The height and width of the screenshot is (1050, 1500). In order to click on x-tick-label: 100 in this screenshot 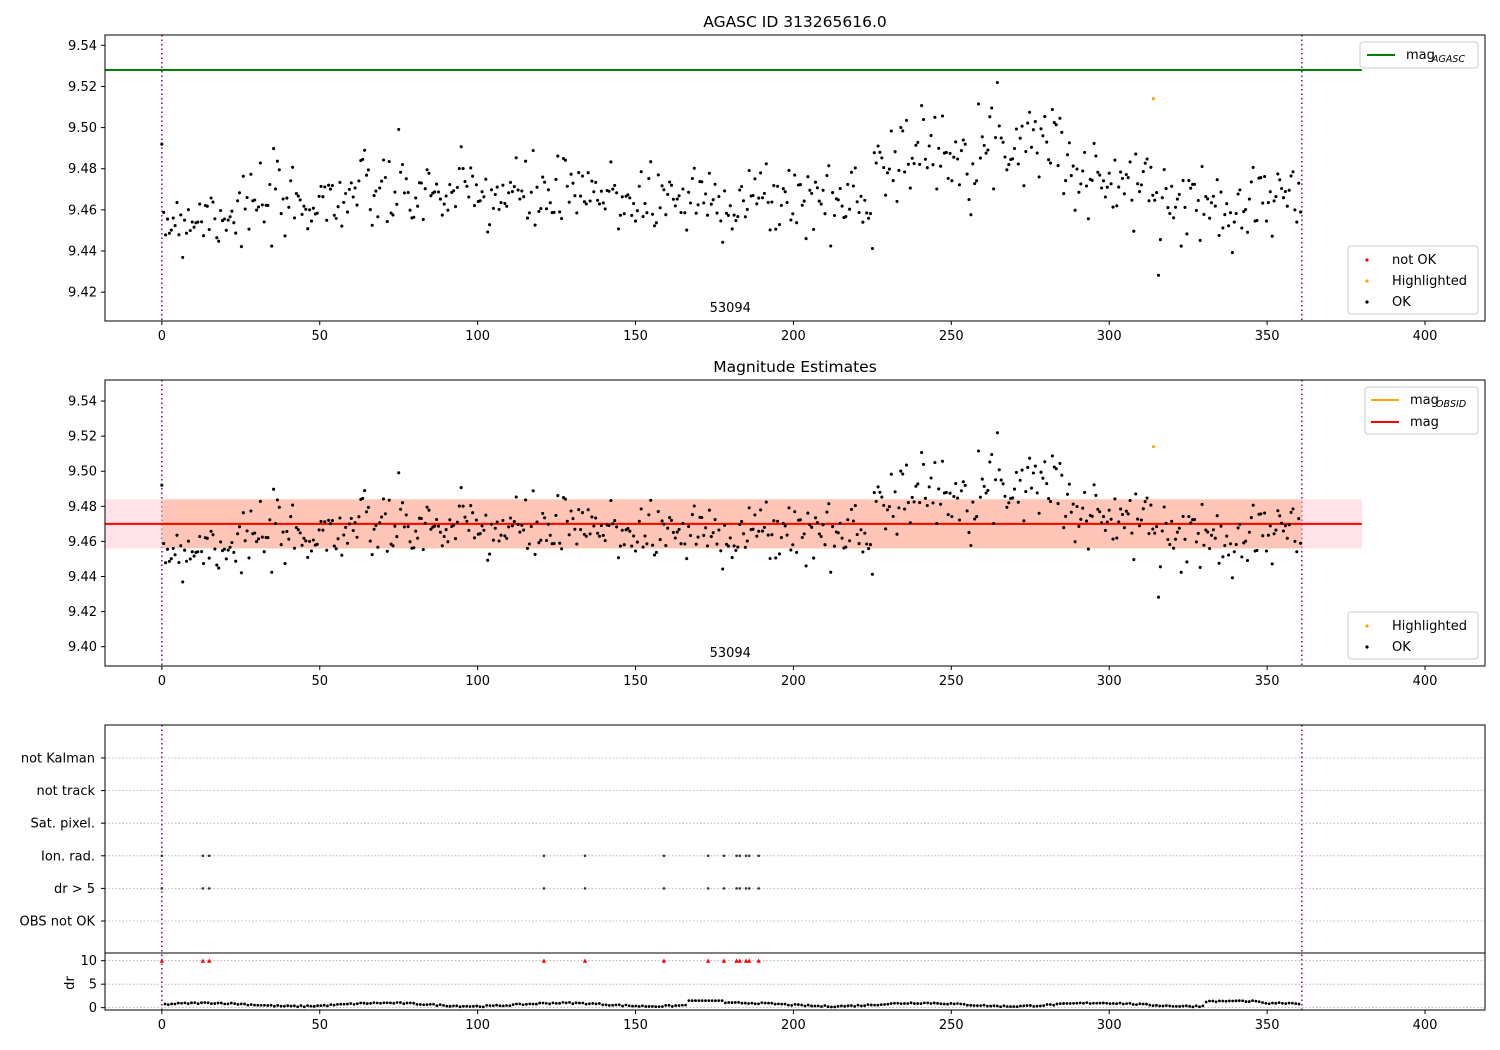, I will do `click(477, 1025)`.